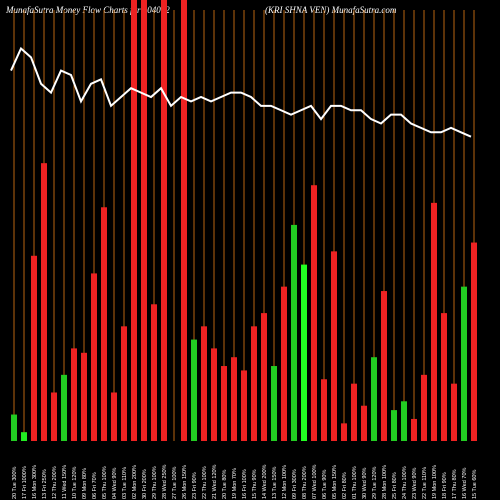 This screenshot has height=500, width=500. What do you see at coordinates (75, 482) in the screenshot?
I see `x-tick-label: 10 Tue 120%` at bounding box center [75, 482].